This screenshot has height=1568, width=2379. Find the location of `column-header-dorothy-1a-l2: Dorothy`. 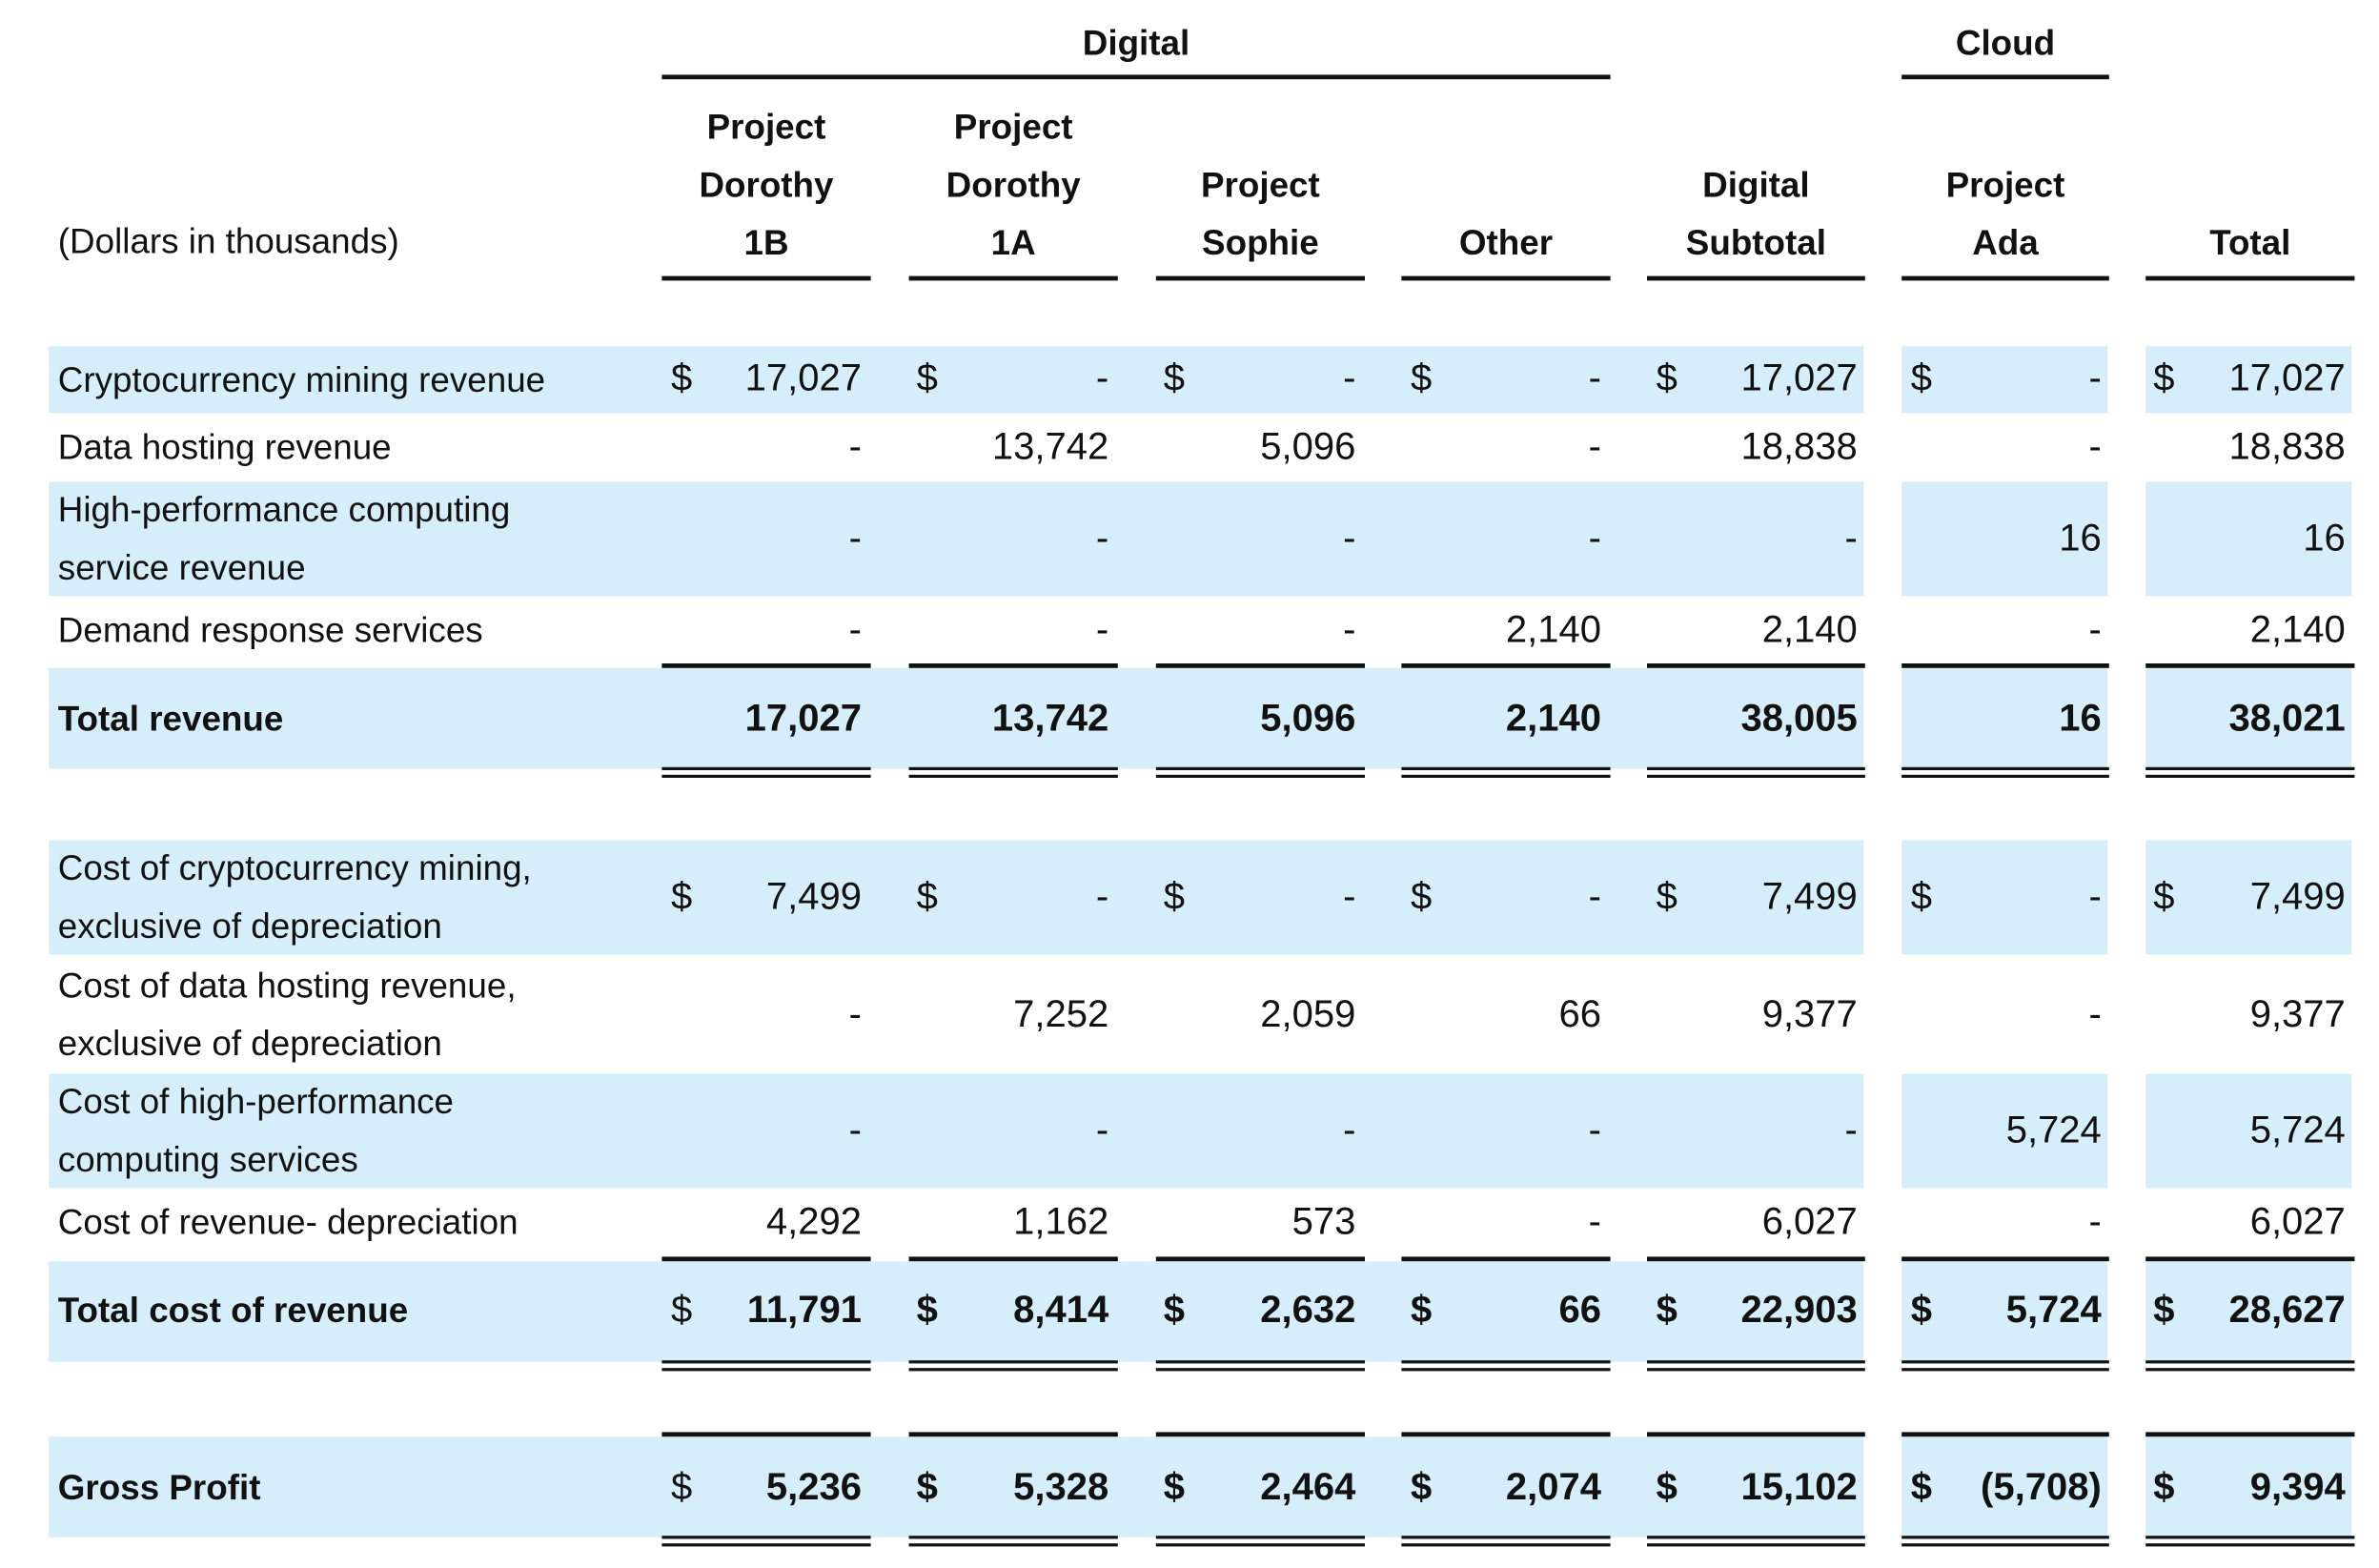

column-header-dorothy-1a-l2: Dorothy is located at coordinates (1013, 184).